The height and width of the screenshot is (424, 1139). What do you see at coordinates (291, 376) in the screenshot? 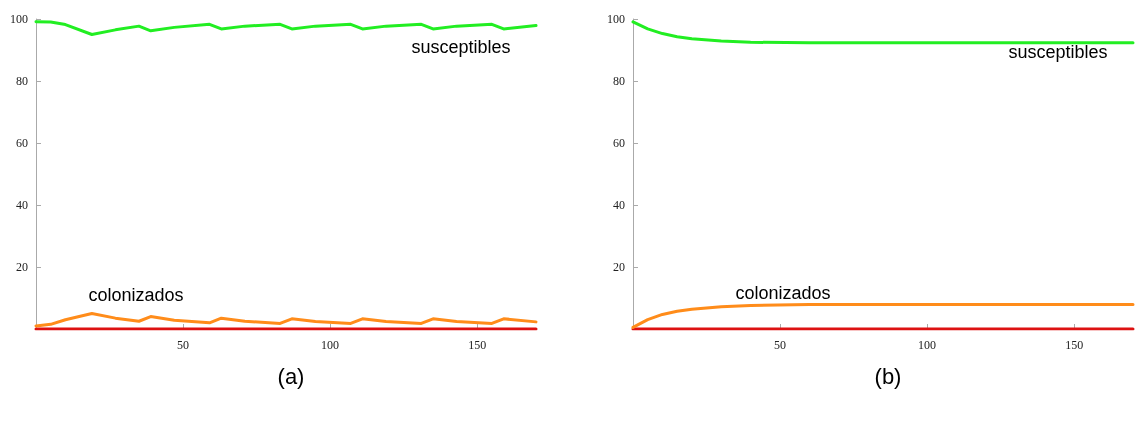
I see `text: (a)` at bounding box center [291, 376].